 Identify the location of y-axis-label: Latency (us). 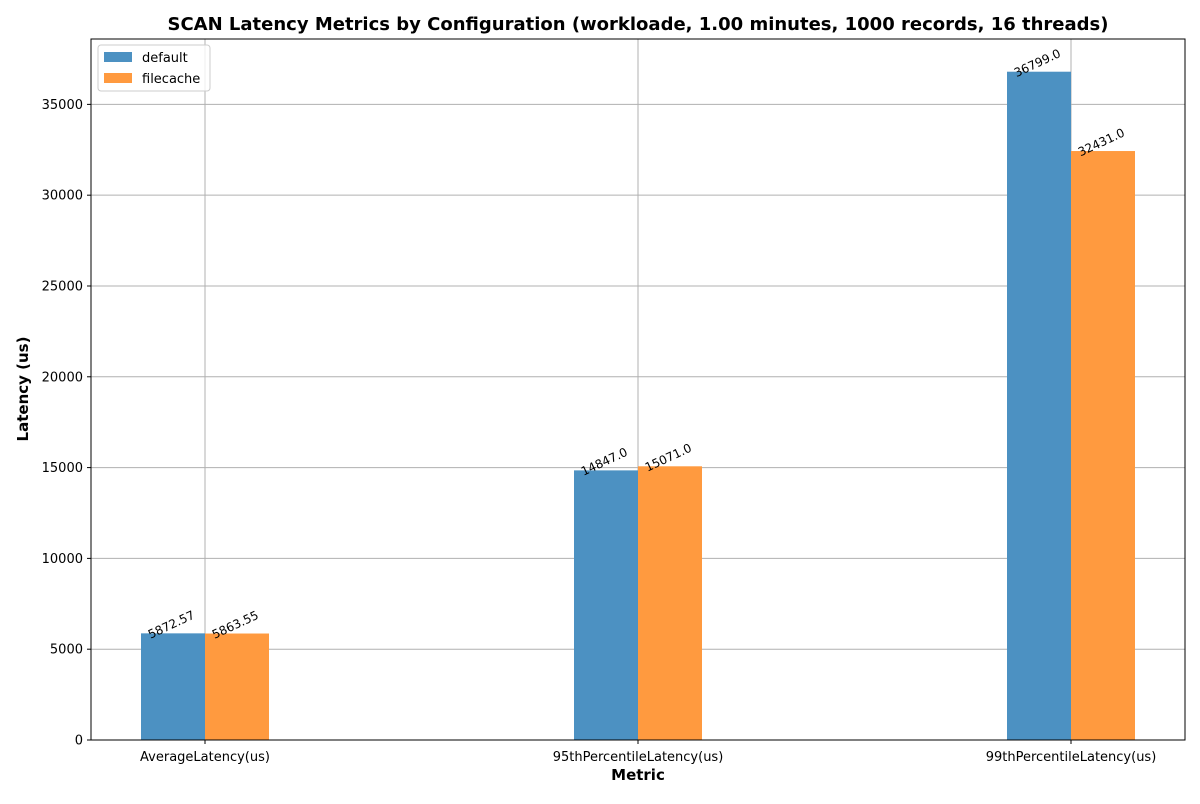
(23, 389).